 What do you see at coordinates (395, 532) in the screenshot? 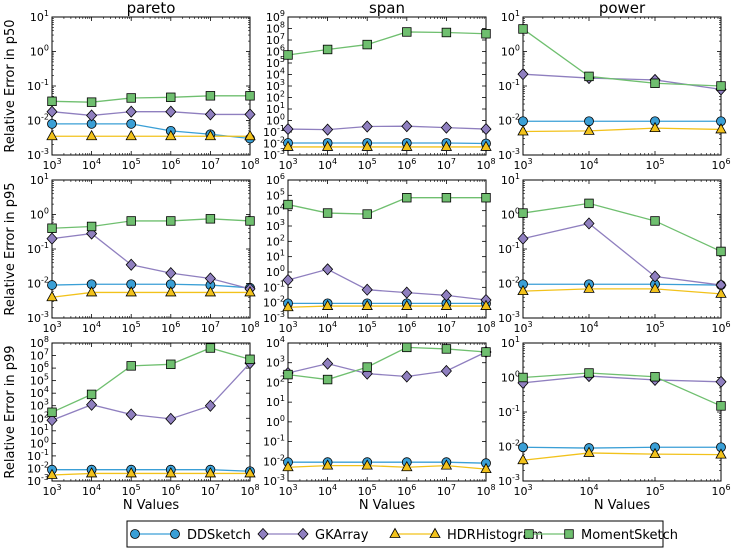
I see `legend-marker-hdrhistogram` at bounding box center [395, 532].